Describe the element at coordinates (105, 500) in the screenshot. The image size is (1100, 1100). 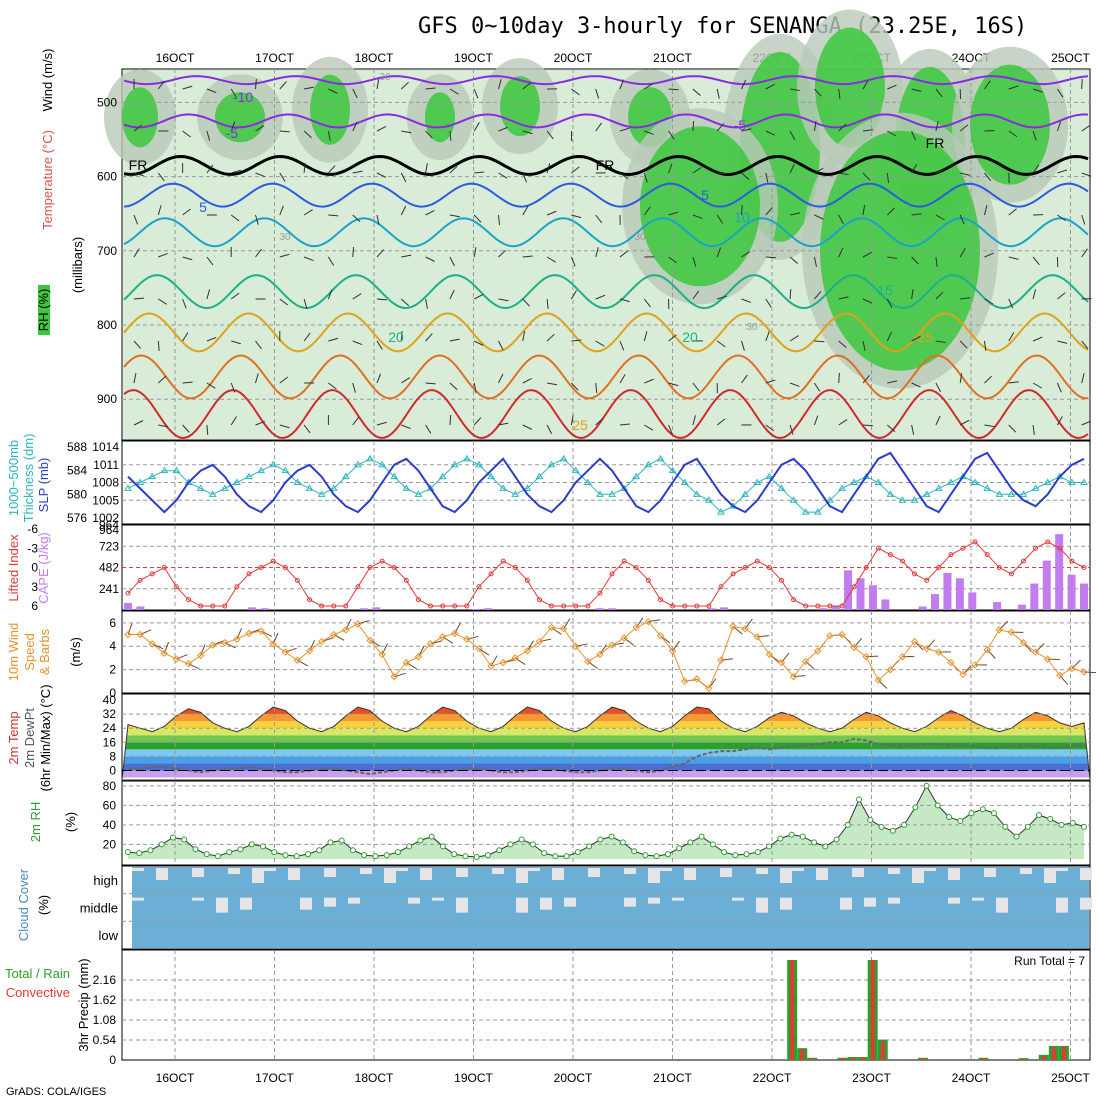
I see `slp-tick: 1005` at that location.